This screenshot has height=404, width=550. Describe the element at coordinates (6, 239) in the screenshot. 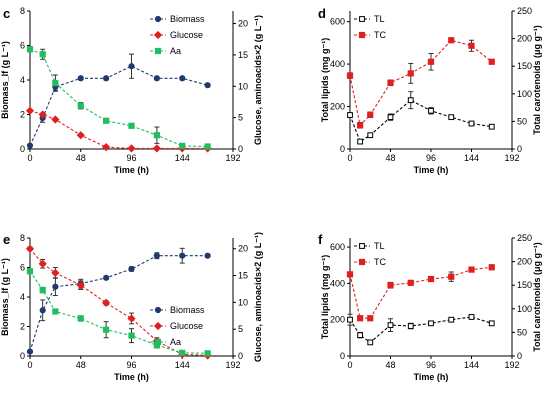

I see `panel-letter: e` at that location.